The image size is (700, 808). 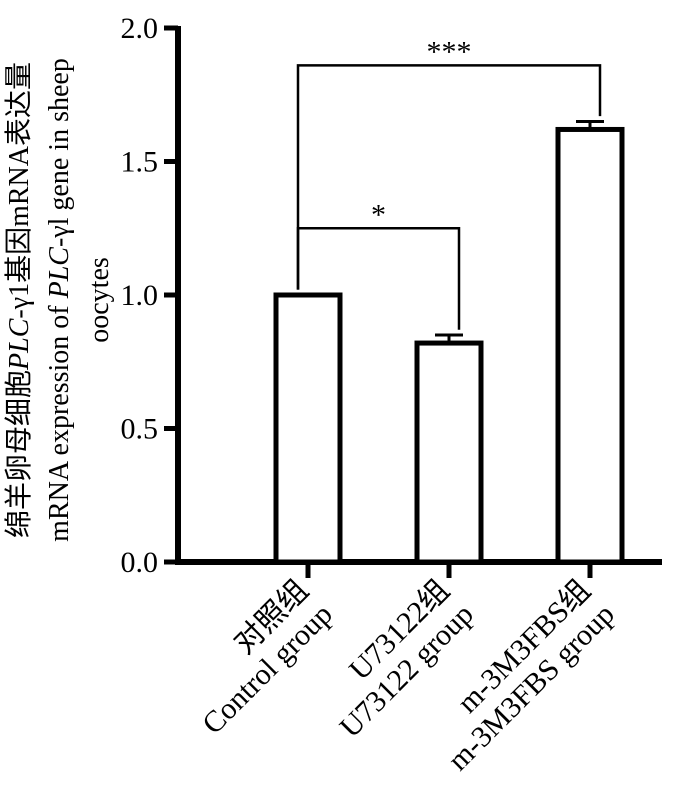 What do you see at coordinates (140, 295) in the screenshot?
I see `y-tick-label: 1.0` at bounding box center [140, 295].